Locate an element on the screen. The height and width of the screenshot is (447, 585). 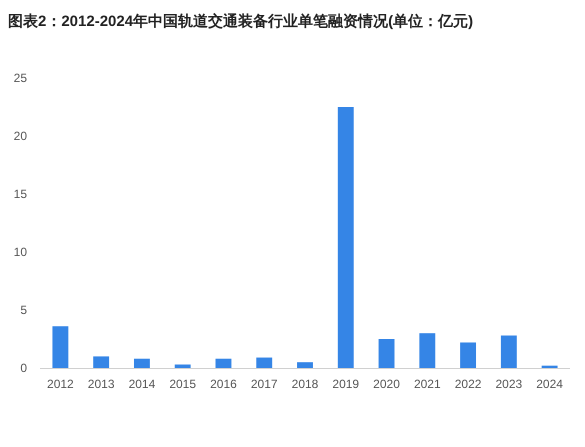
x-tick-label: 2015 is located at coordinates (182, 384).